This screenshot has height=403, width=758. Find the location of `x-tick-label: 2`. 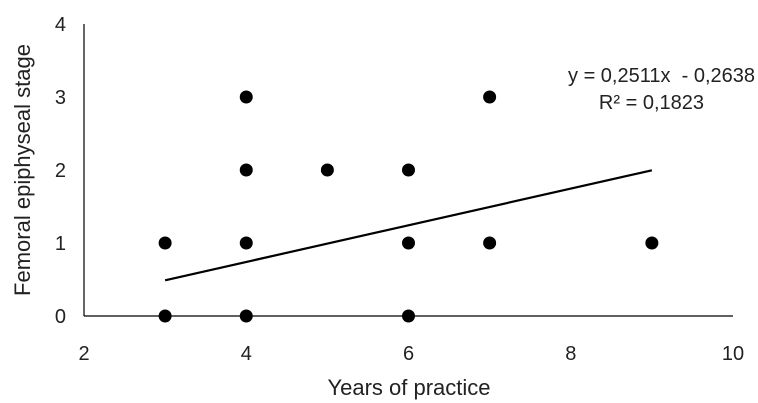

x-tick-label: 2 is located at coordinates (83, 354).